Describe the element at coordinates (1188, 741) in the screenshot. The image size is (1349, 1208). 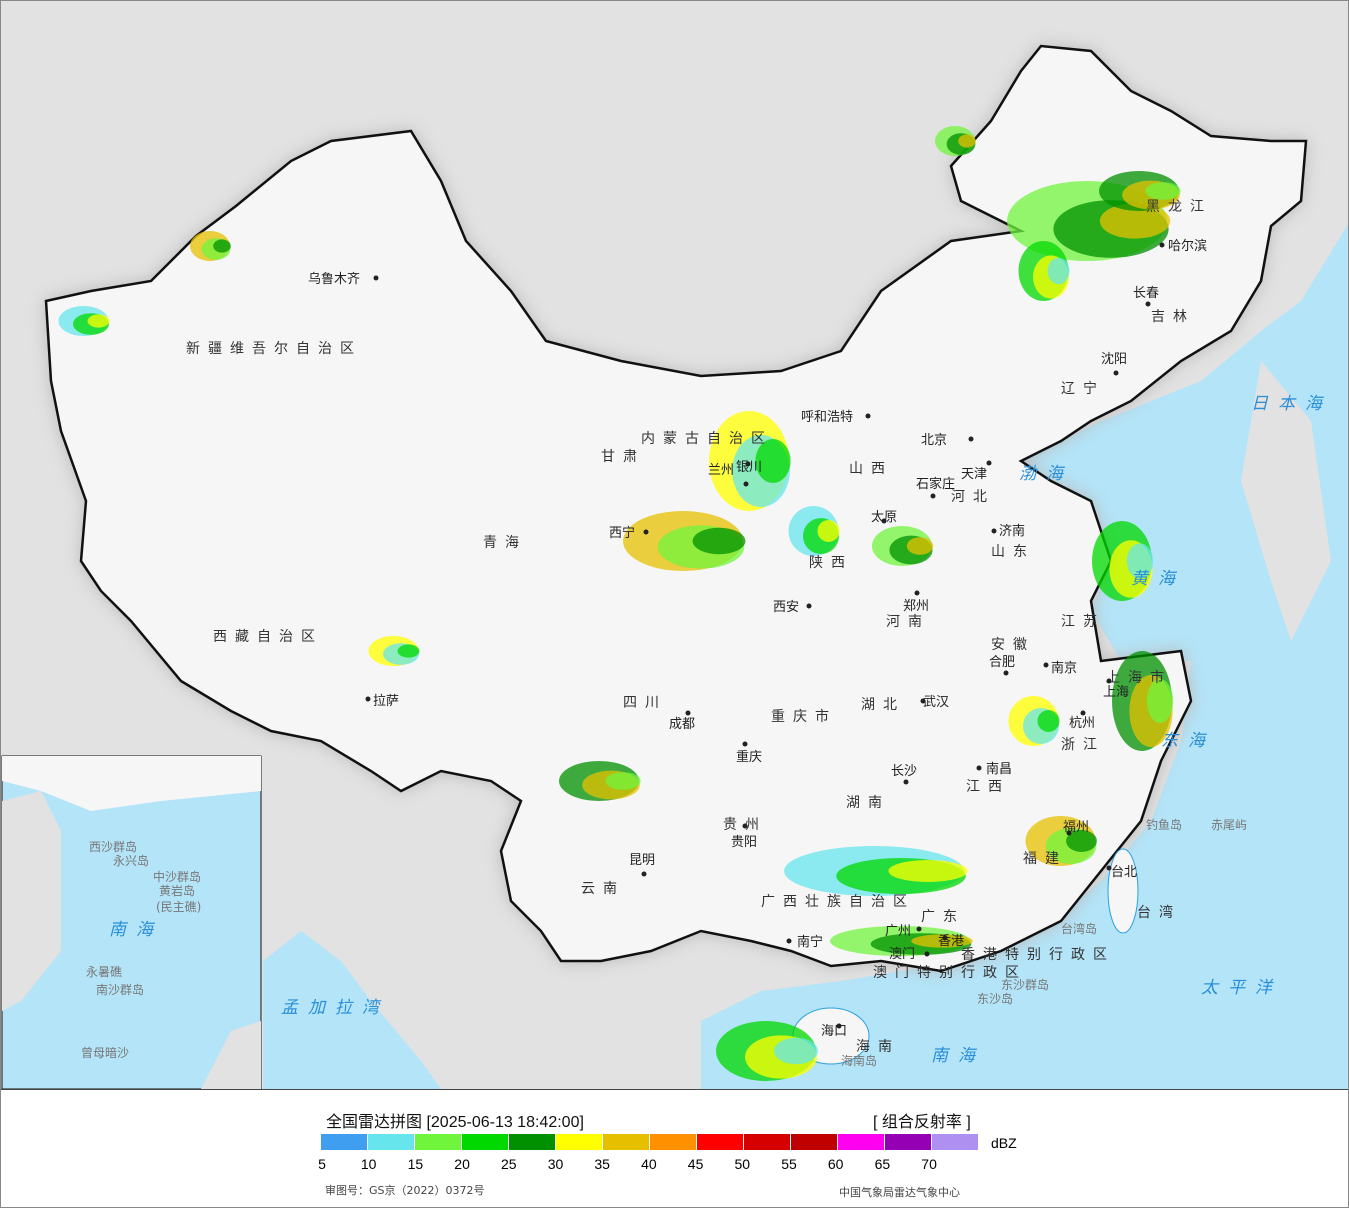
I see `sea-label: 东海` at that location.